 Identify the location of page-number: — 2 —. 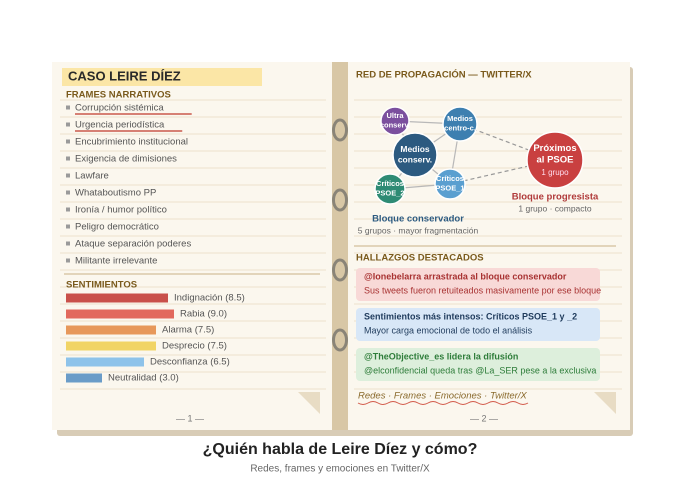
(484, 418).